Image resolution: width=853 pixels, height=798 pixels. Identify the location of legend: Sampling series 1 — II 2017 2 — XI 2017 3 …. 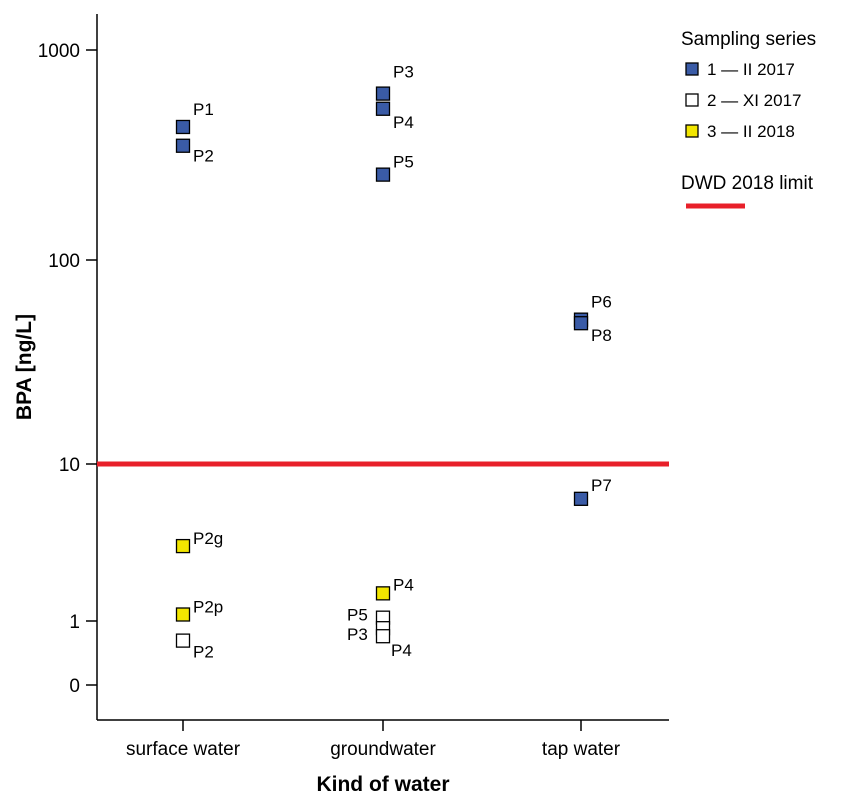
(748, 119).